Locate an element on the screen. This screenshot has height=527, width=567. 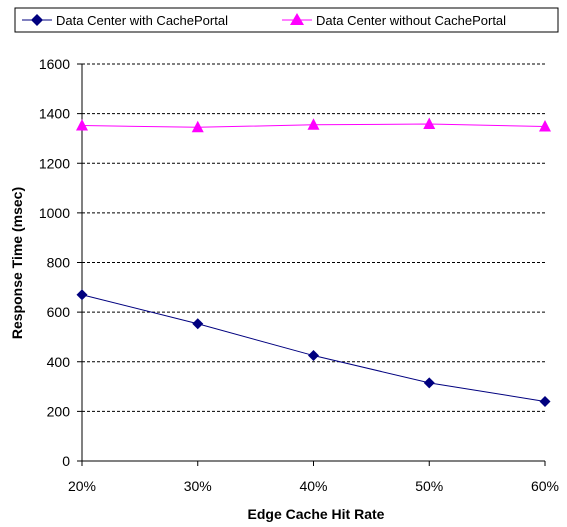
y-tick-label-1: 200 is located at coordinates (59, 411).